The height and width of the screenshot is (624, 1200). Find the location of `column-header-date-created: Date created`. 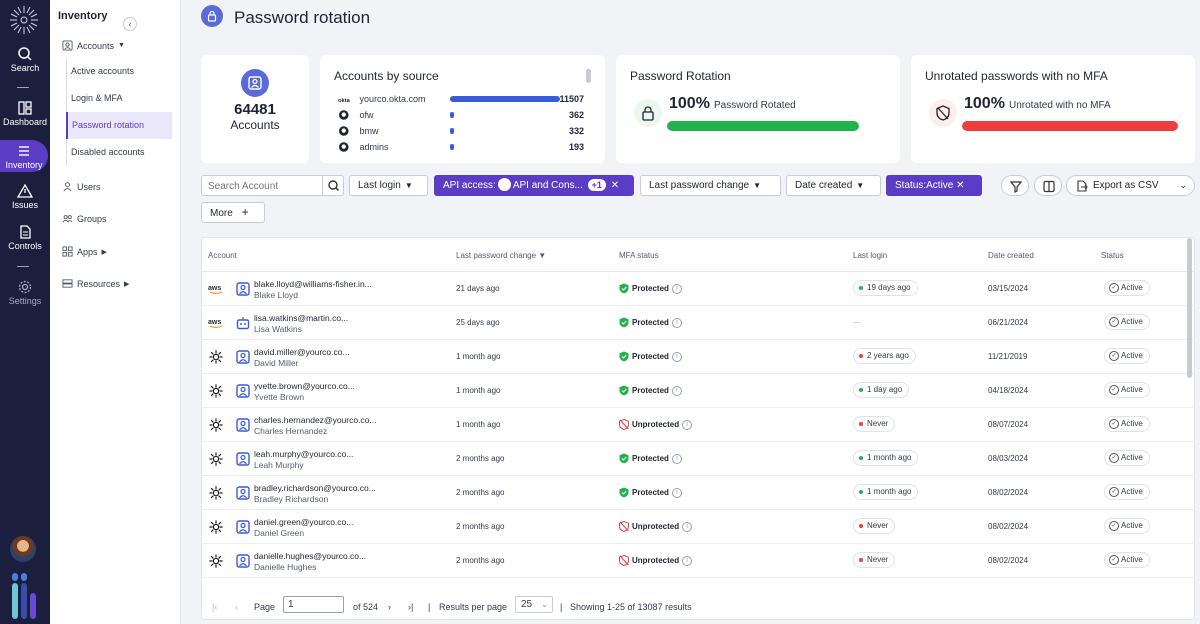

column-header-date-created: Date created is located at coordinates (1011, 255).